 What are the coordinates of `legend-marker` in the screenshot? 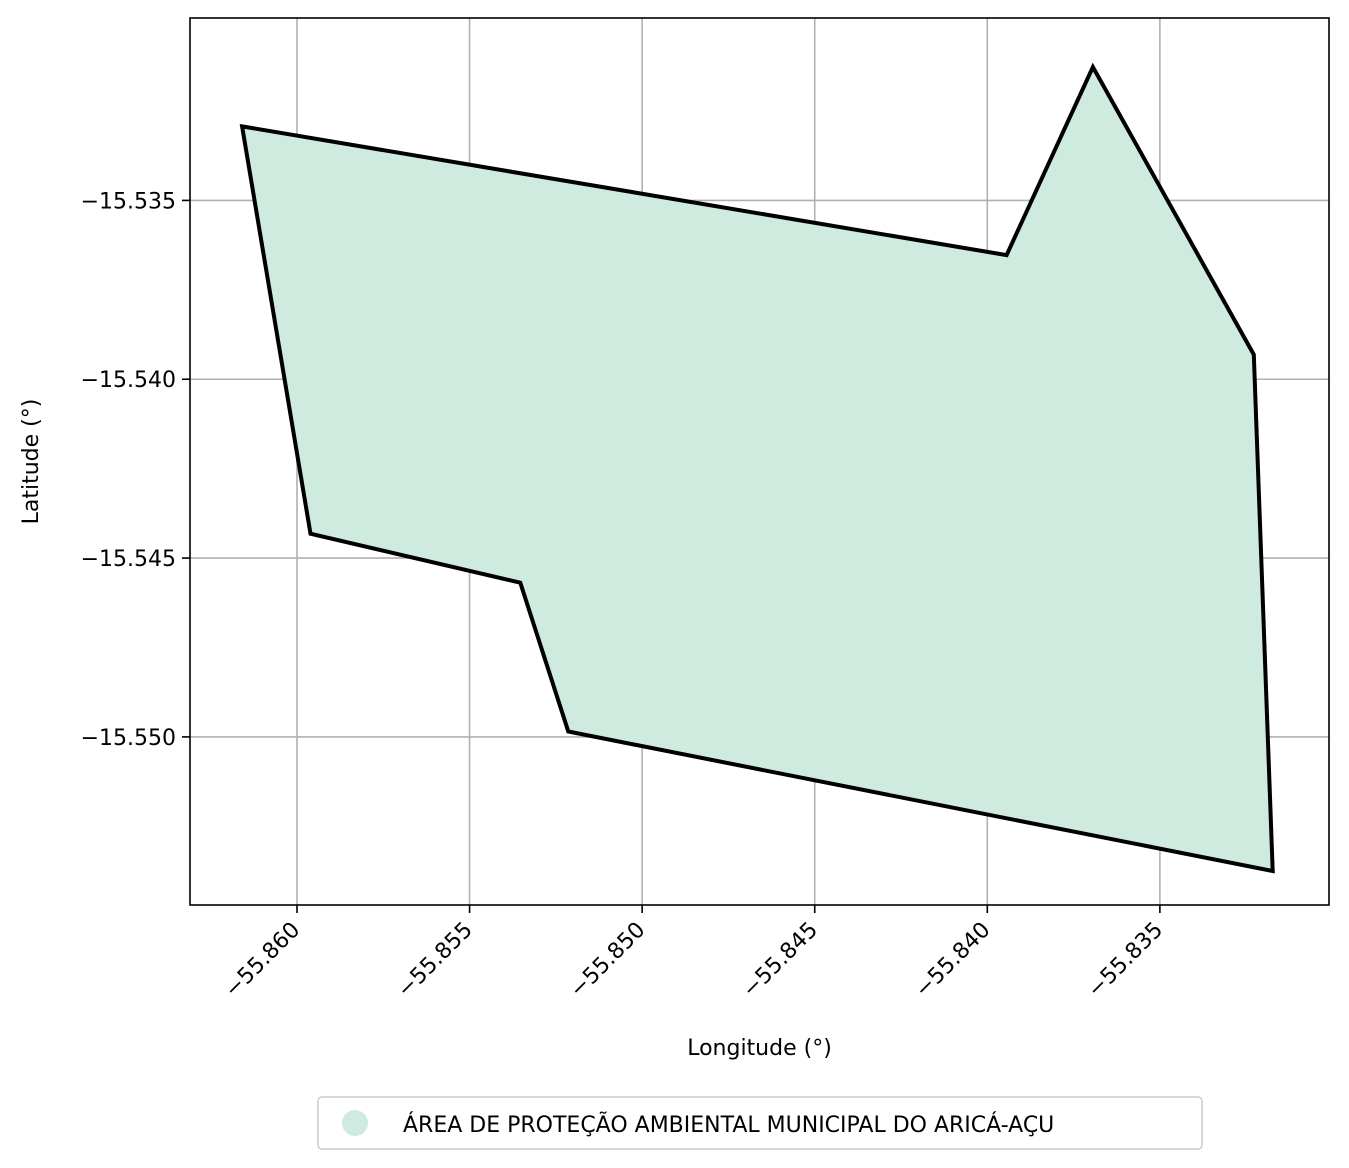 It's located at (355, 1123).